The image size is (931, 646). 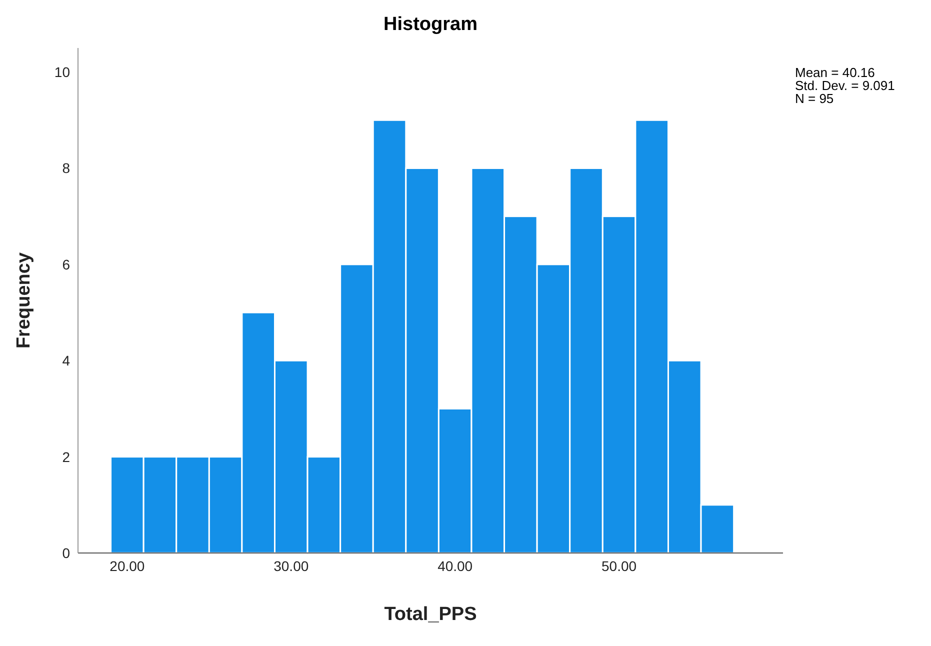 What do you see at coordinates (430, 614) in the screenshot?
I see `x-axis-title: Total_PPS` at bounding box center [430, 614].